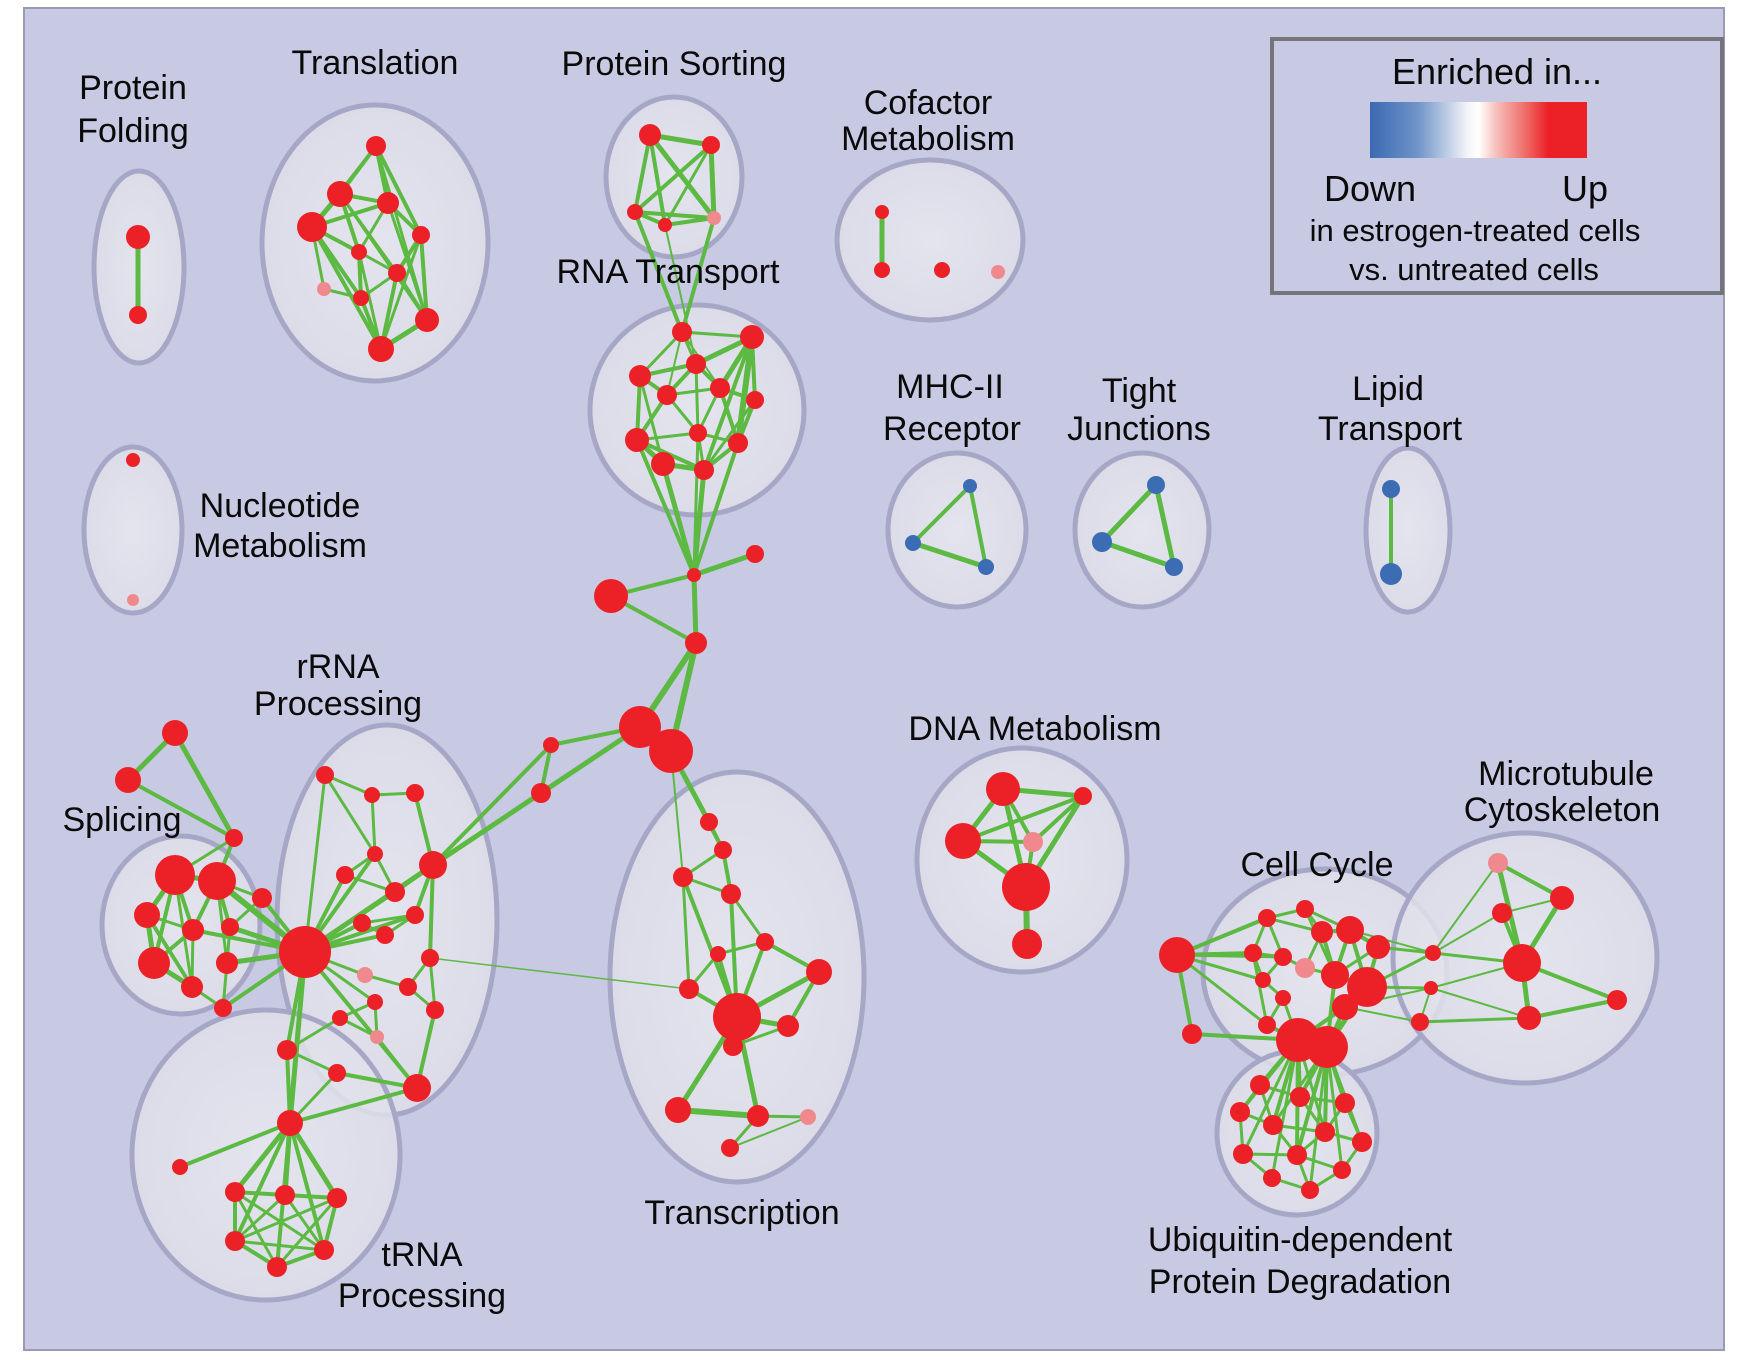 The width and height of the screenshot is (1750, 1360). I want to click on node-cf0, so click(882, 212).